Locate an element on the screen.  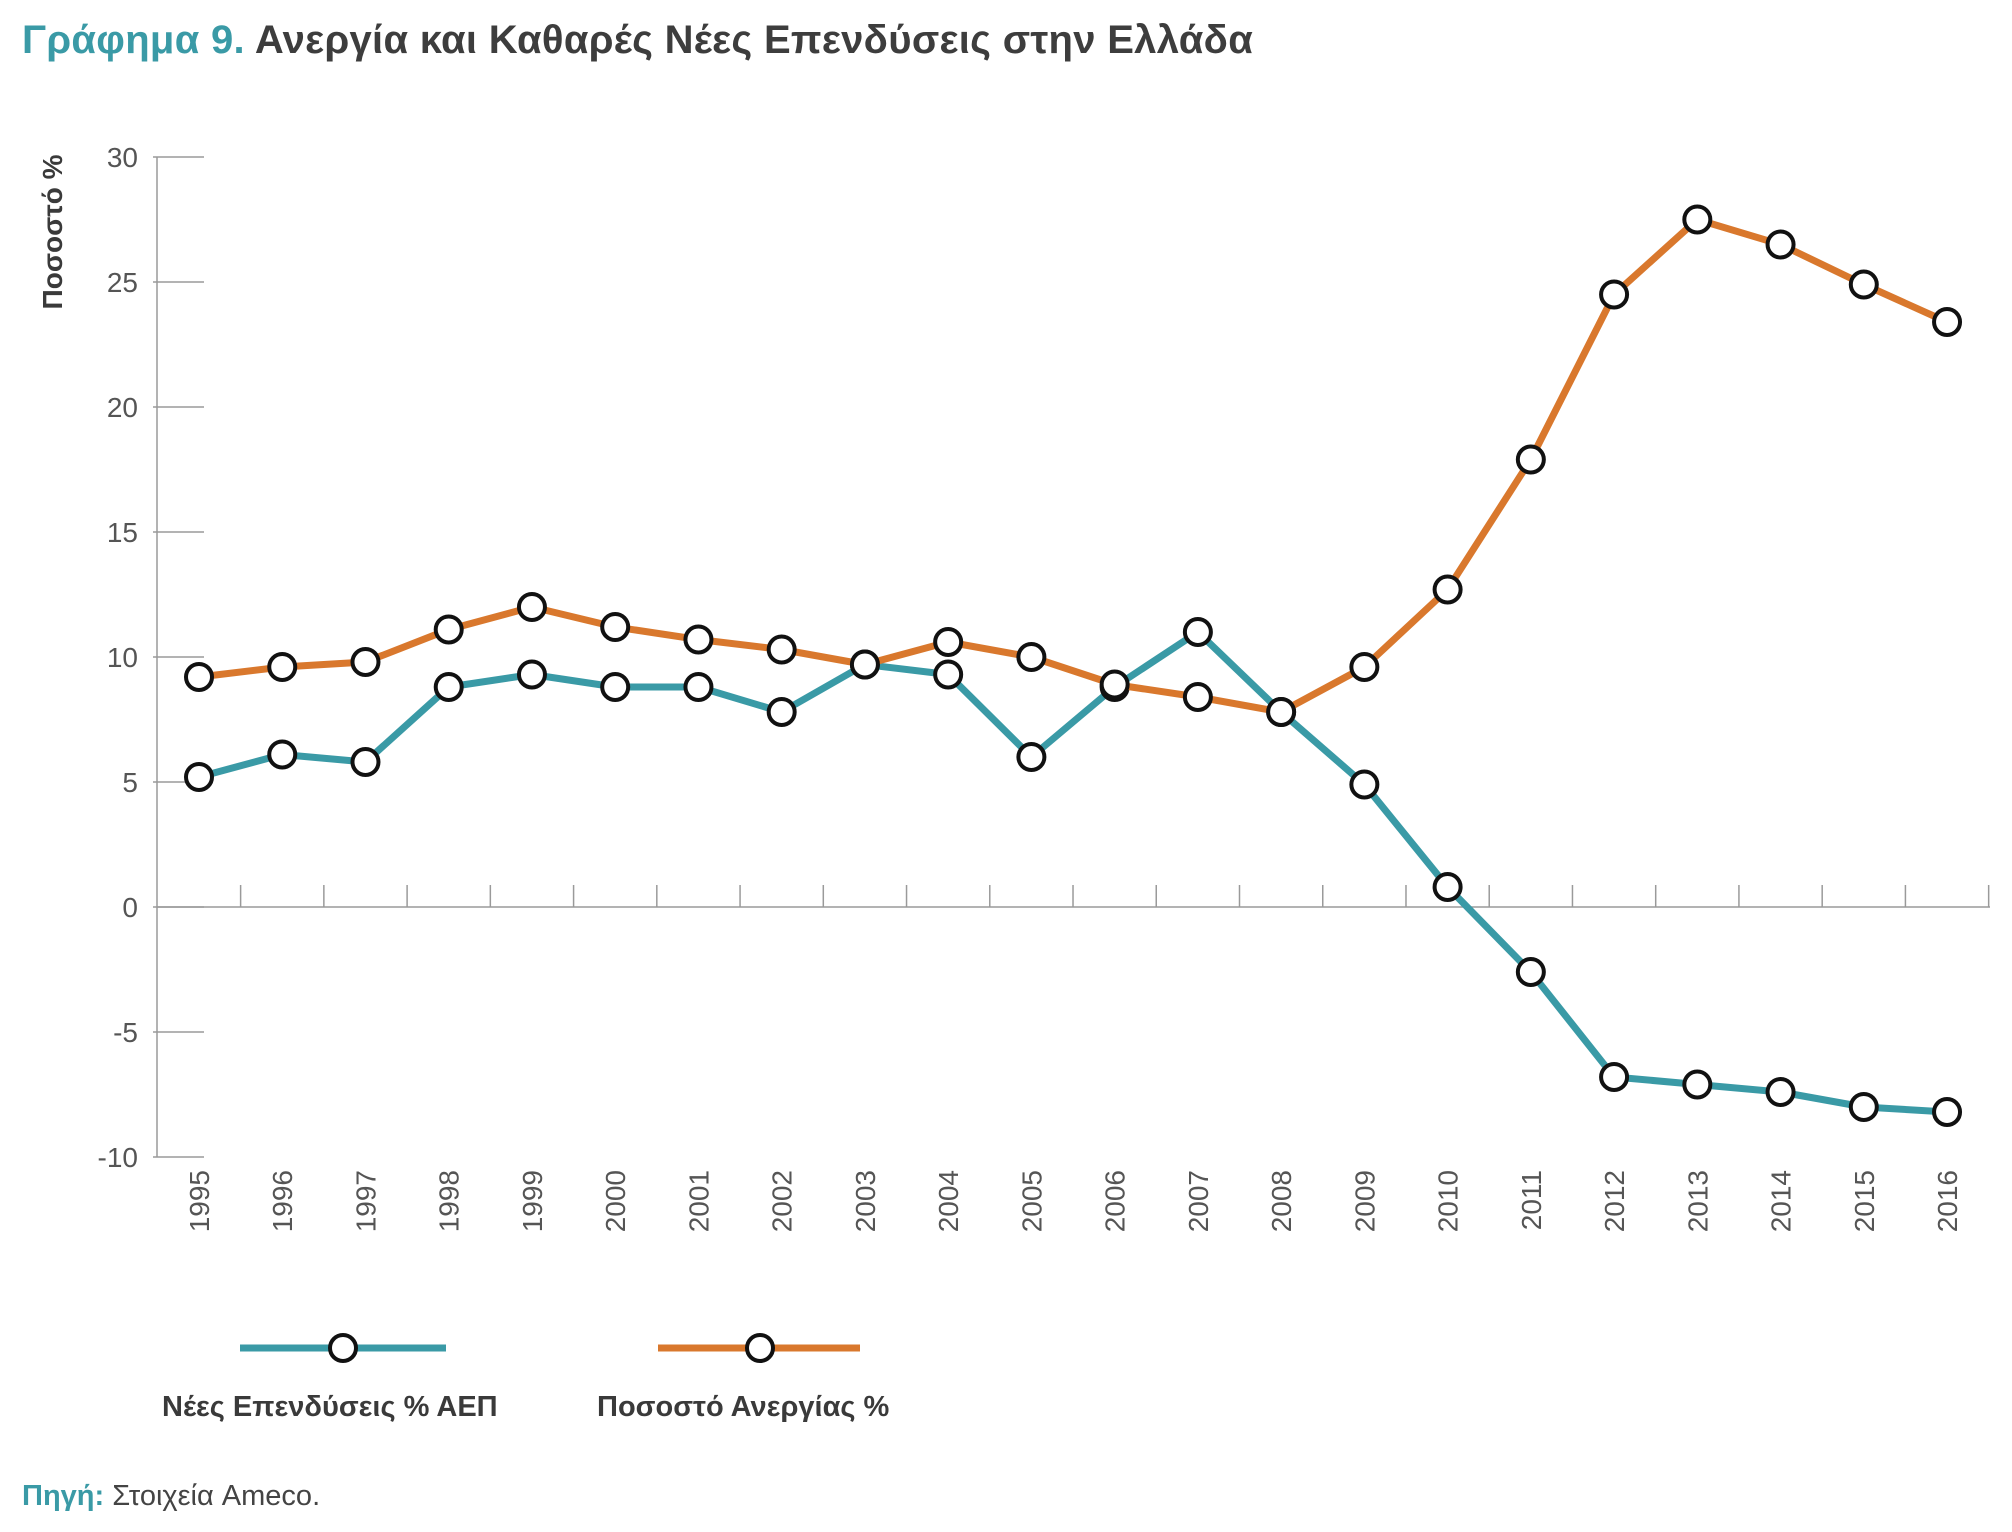
x-tick-label: 2005 is located at coordinates (1031, 1201).